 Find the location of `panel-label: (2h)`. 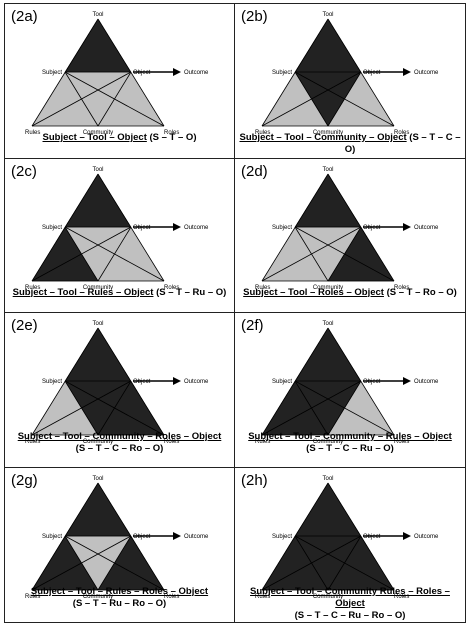

panel-label: (2h) is located at coordinates (254, 480).